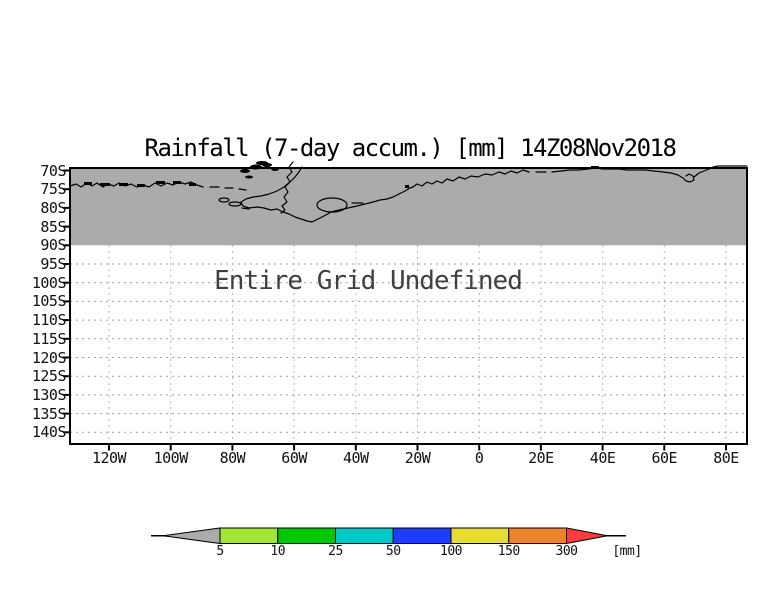 Image resolution: width=784 pixels, height=612 pixels. I want to click on y-tick-label: 75S, so click(53, 189).